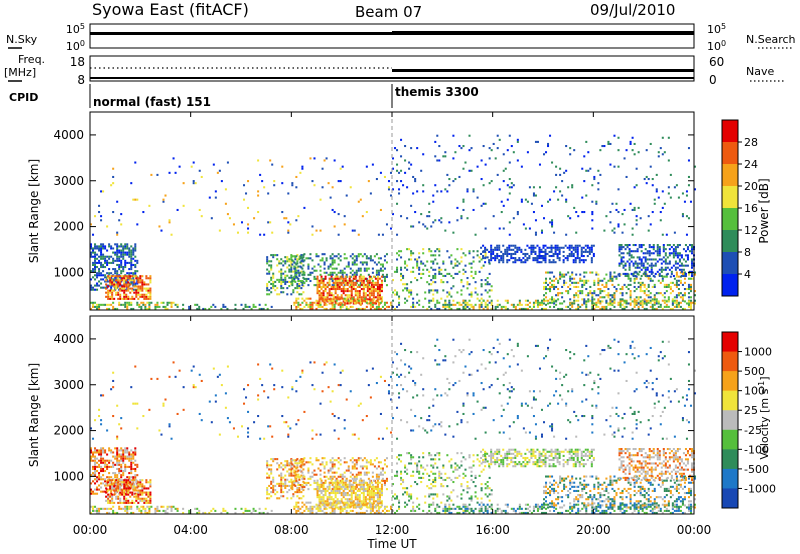 This screenshot has width=800, height=554. Describe the element at coordinates (68, 181) in the screenshot. I see `range-tick-label: 3000` at that location.